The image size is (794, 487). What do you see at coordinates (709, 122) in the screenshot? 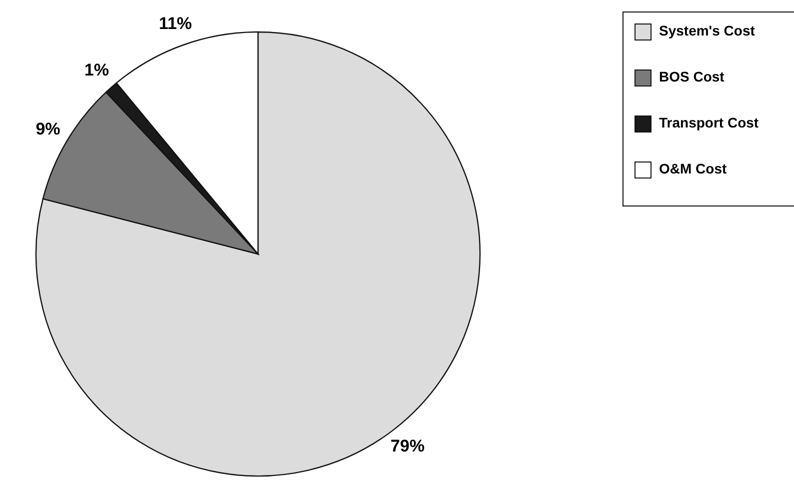
I see `legend-label: Transport Cost` at bounding box center [709, 122].